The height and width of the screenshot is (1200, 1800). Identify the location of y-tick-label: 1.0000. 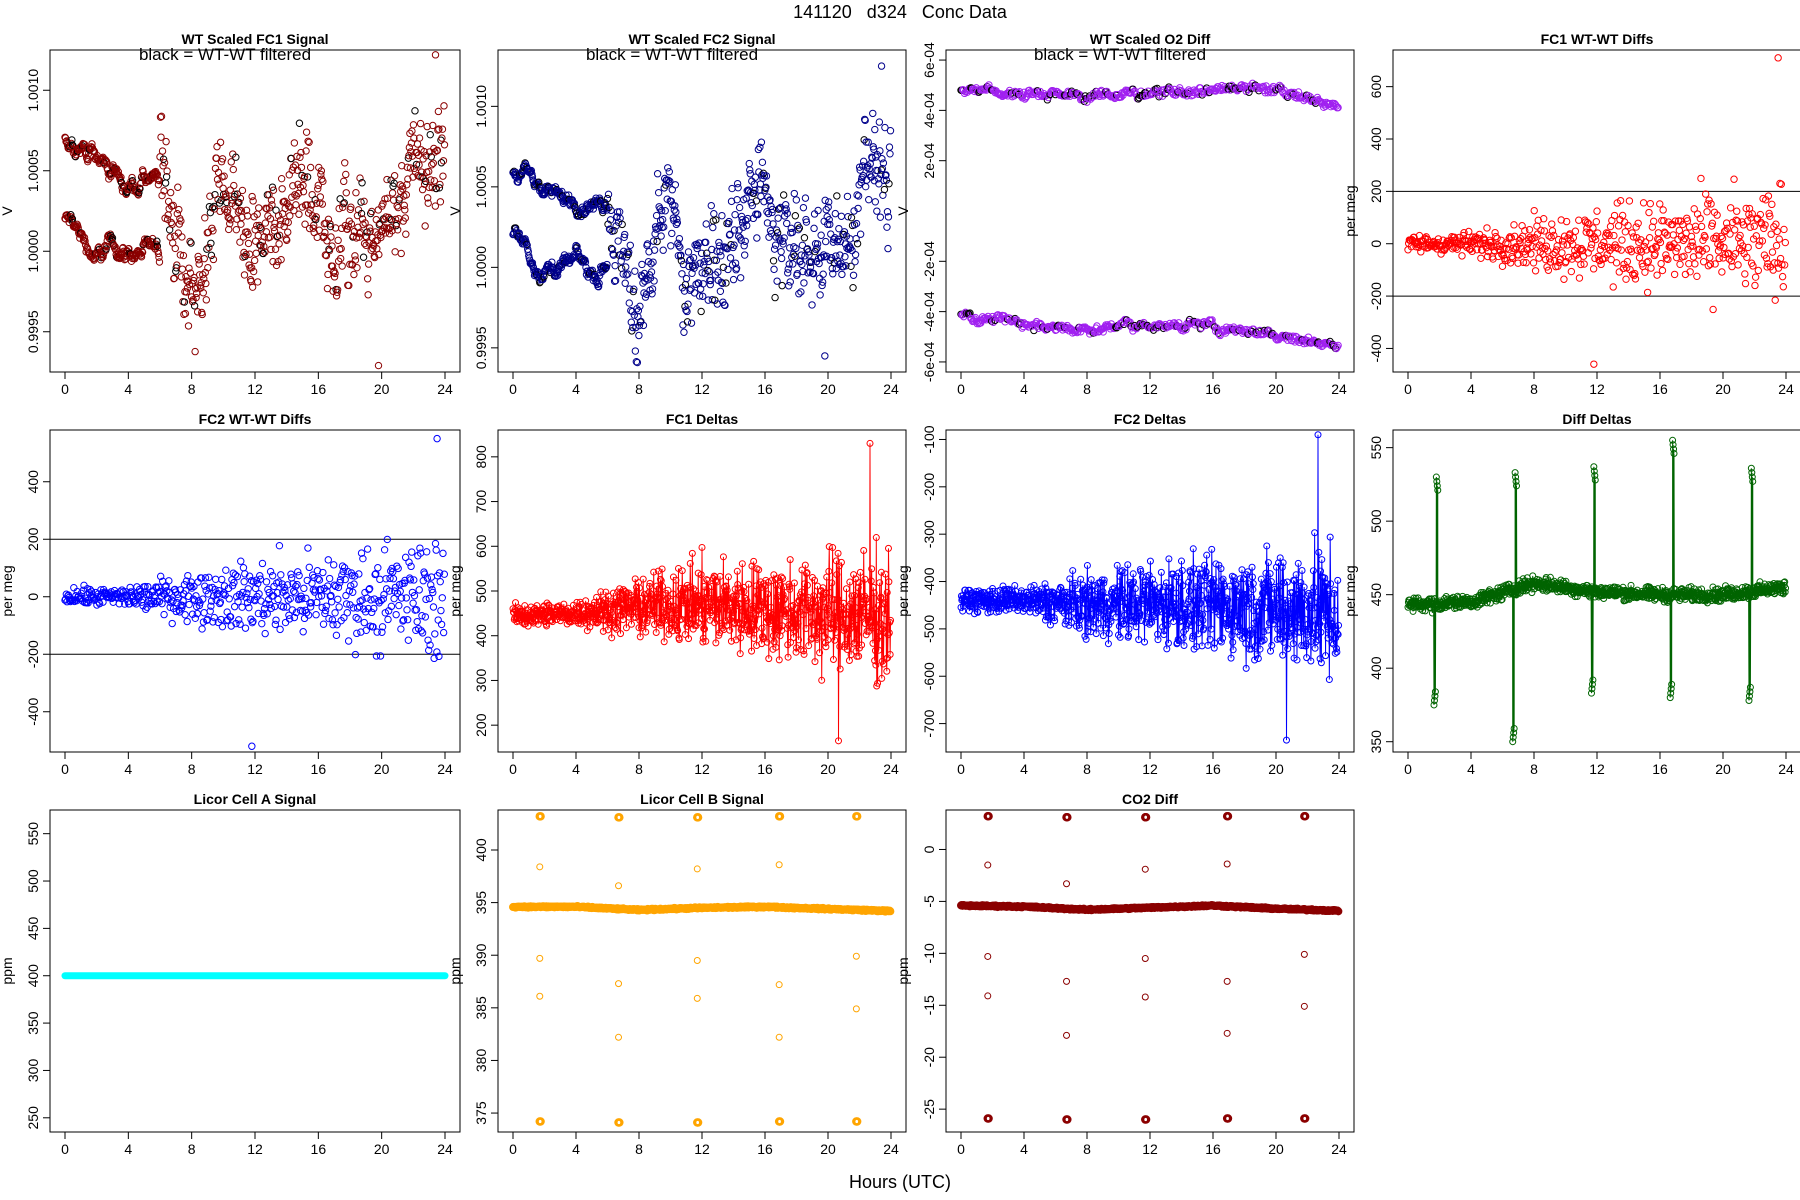
(481, 267).